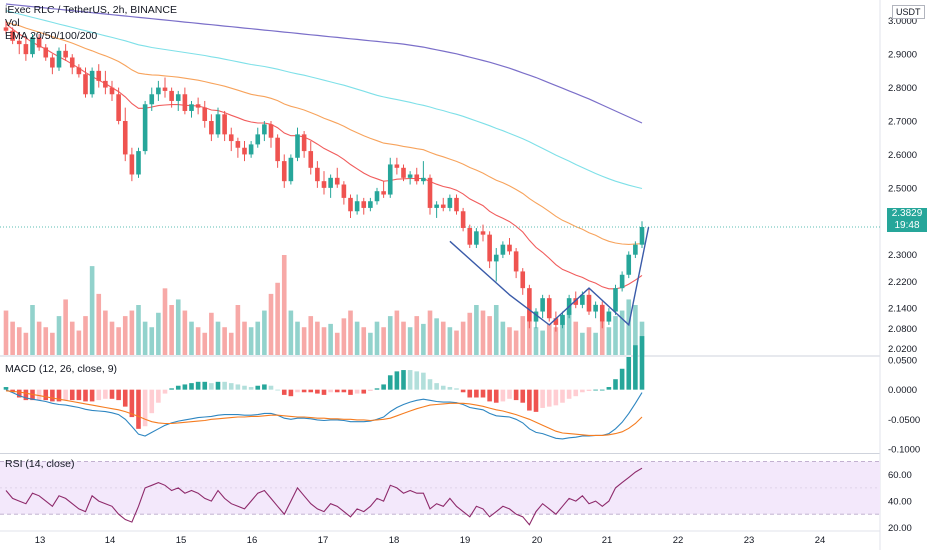 The width and height of the screenshot is (932, 550). What do you see at coordinates (908, 12) in the screenshot?
I see `currency-selector: USDT` at bounding box center [908, 12].